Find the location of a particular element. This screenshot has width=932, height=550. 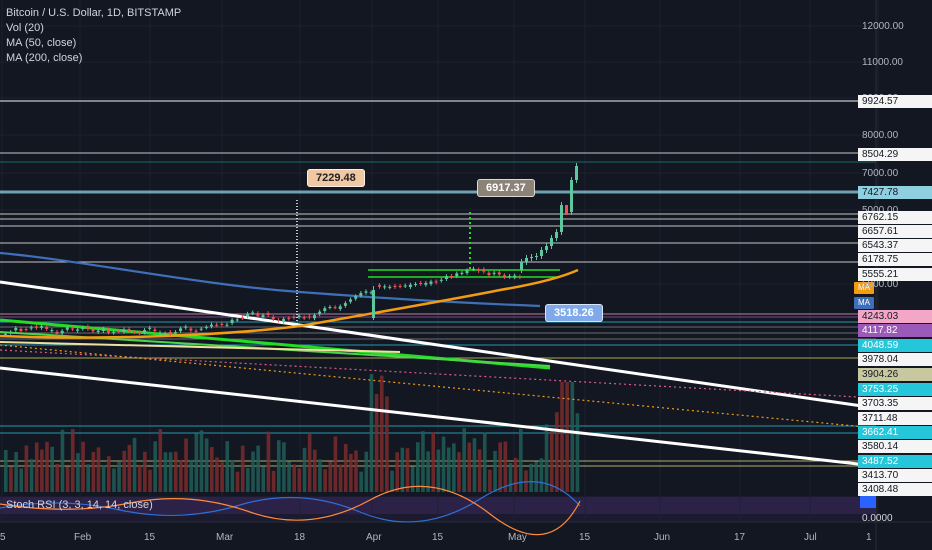

price-label-1: 8504.29 is located at coordinates (895, 154).